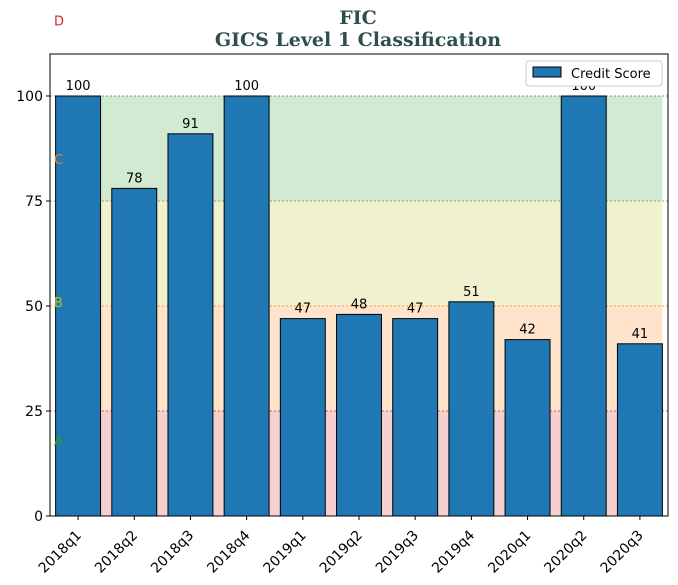 The image size is (678, 585). What do you see at coordinates (172, 552) in the screenshot?
I see `x-tick-label: 2018q3` at bounding box center [172, 552].